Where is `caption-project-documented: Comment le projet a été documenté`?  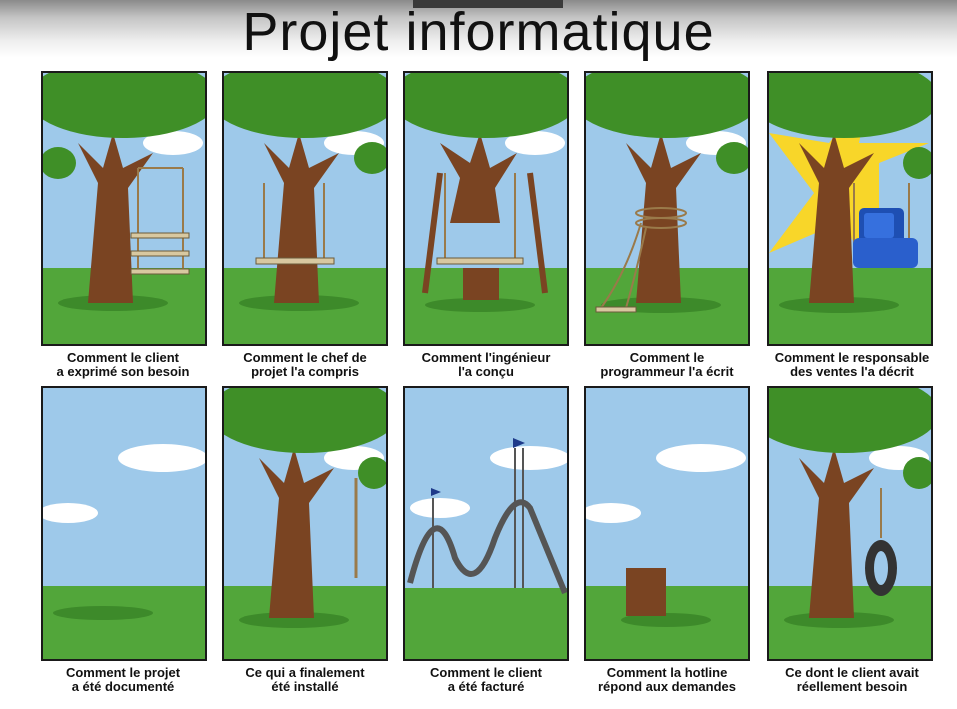 caption-project-documented: Comment le projet a été documenté is located at coordinates (123, 679).